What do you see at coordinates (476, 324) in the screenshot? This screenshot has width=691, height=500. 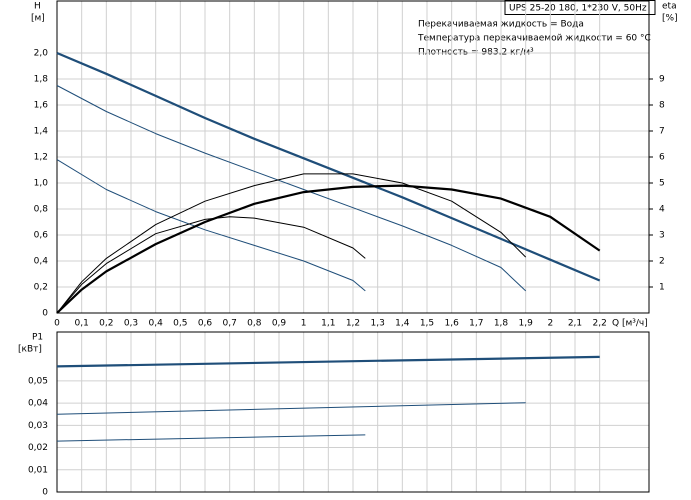 I see `x-tick-label: 1,7` at bounding box center [476, 324].